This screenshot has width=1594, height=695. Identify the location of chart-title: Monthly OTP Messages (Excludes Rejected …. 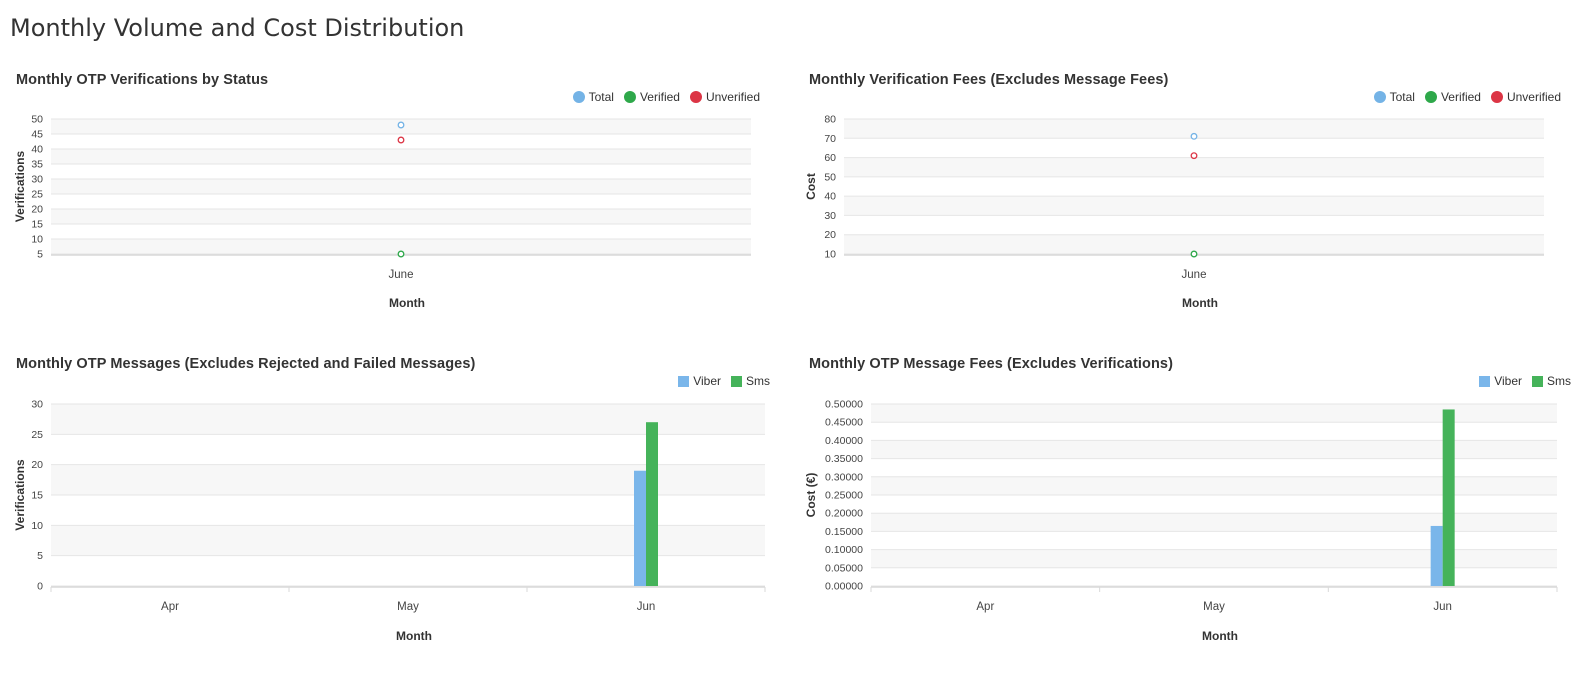
(246, 364).